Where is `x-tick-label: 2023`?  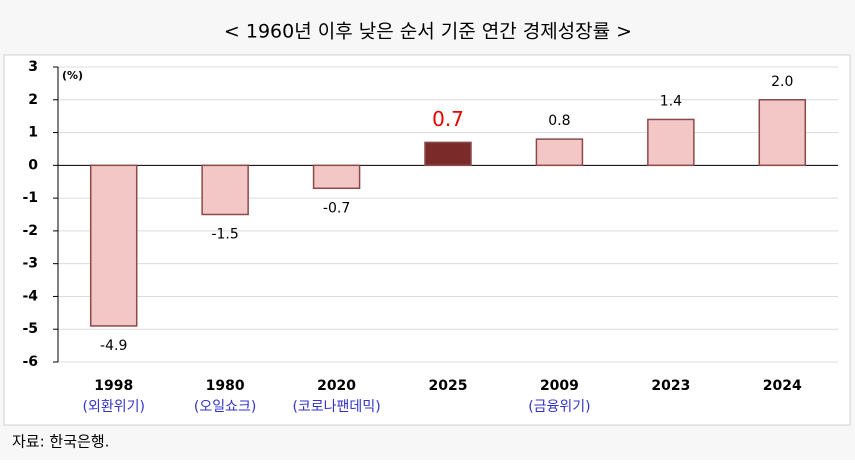
x-tick-label: 2023 is located at coordinates (670, 386).